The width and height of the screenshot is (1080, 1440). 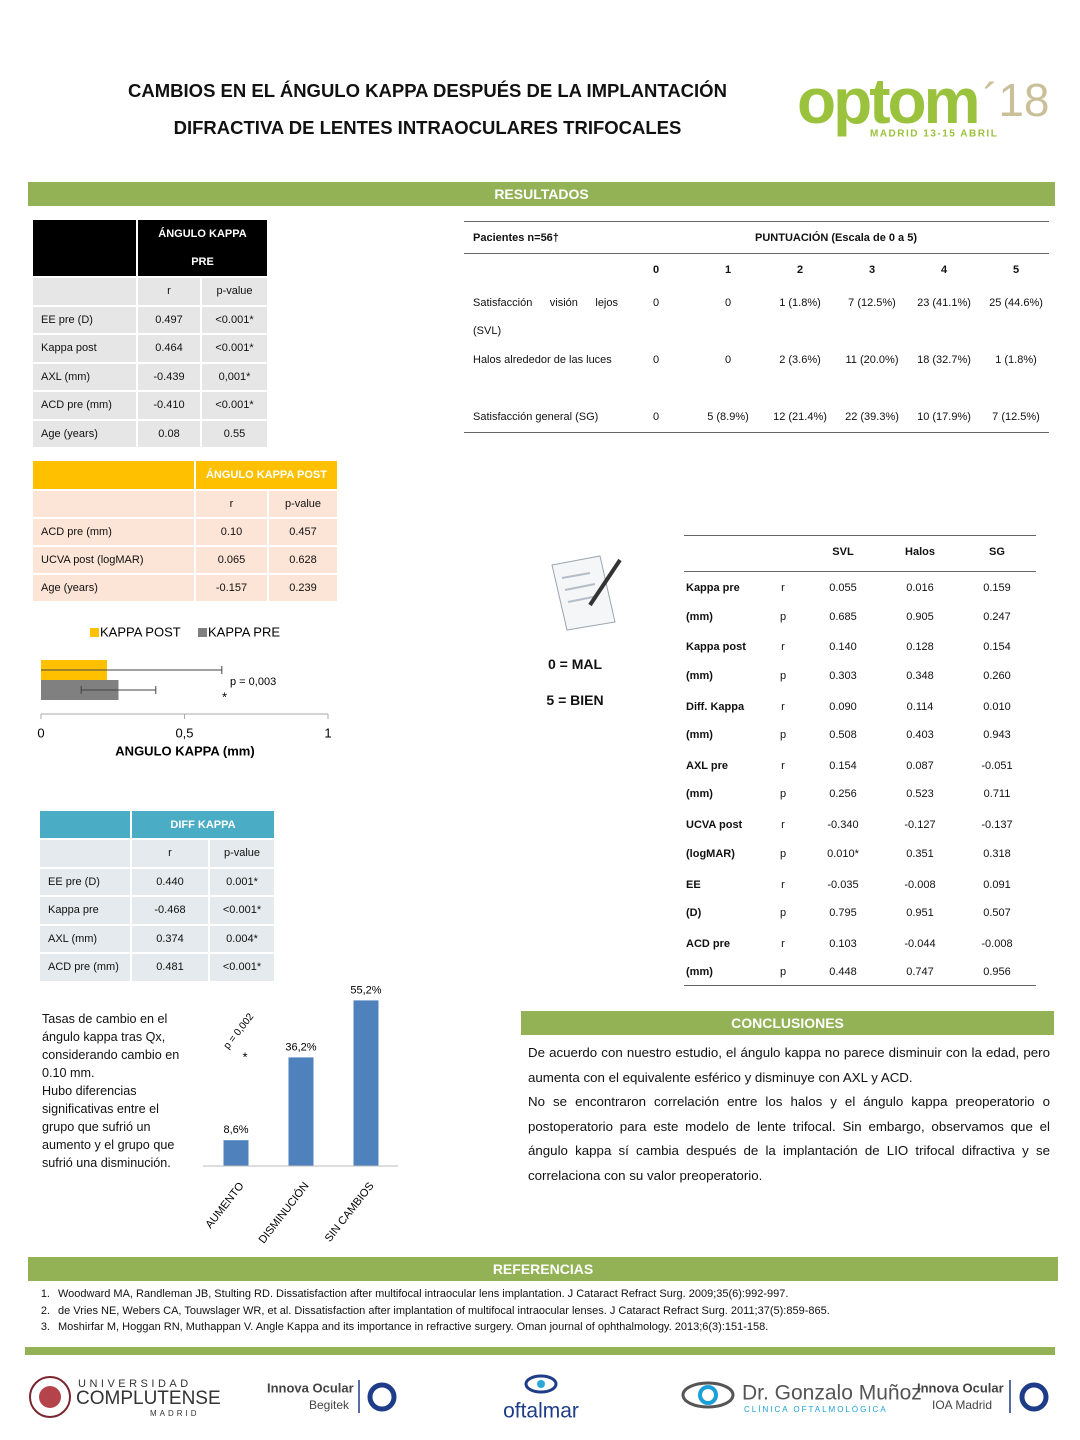 I want to click on table-row: Age (years) 0.08 0.55, so click(x=150, y=433).